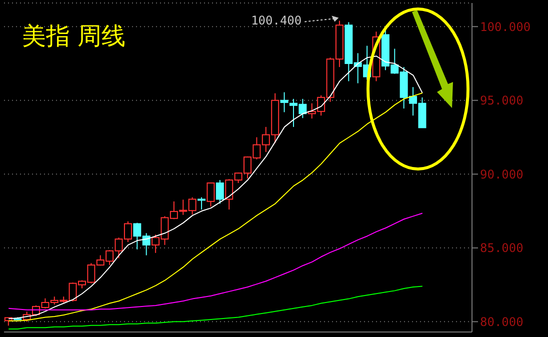  Describe the element at coordinates (74, 36) in the screenshot. I see `text: 美指 周线` at that location.